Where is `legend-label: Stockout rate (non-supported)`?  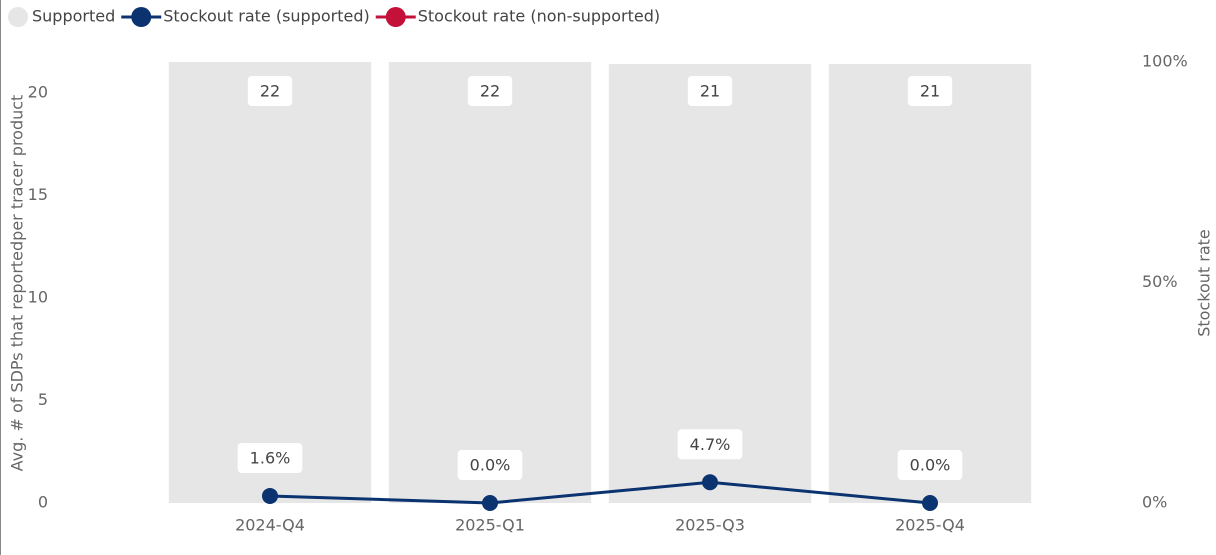
legend-label: Stockout rate (non-supported) is located at coordinates (539, 16).